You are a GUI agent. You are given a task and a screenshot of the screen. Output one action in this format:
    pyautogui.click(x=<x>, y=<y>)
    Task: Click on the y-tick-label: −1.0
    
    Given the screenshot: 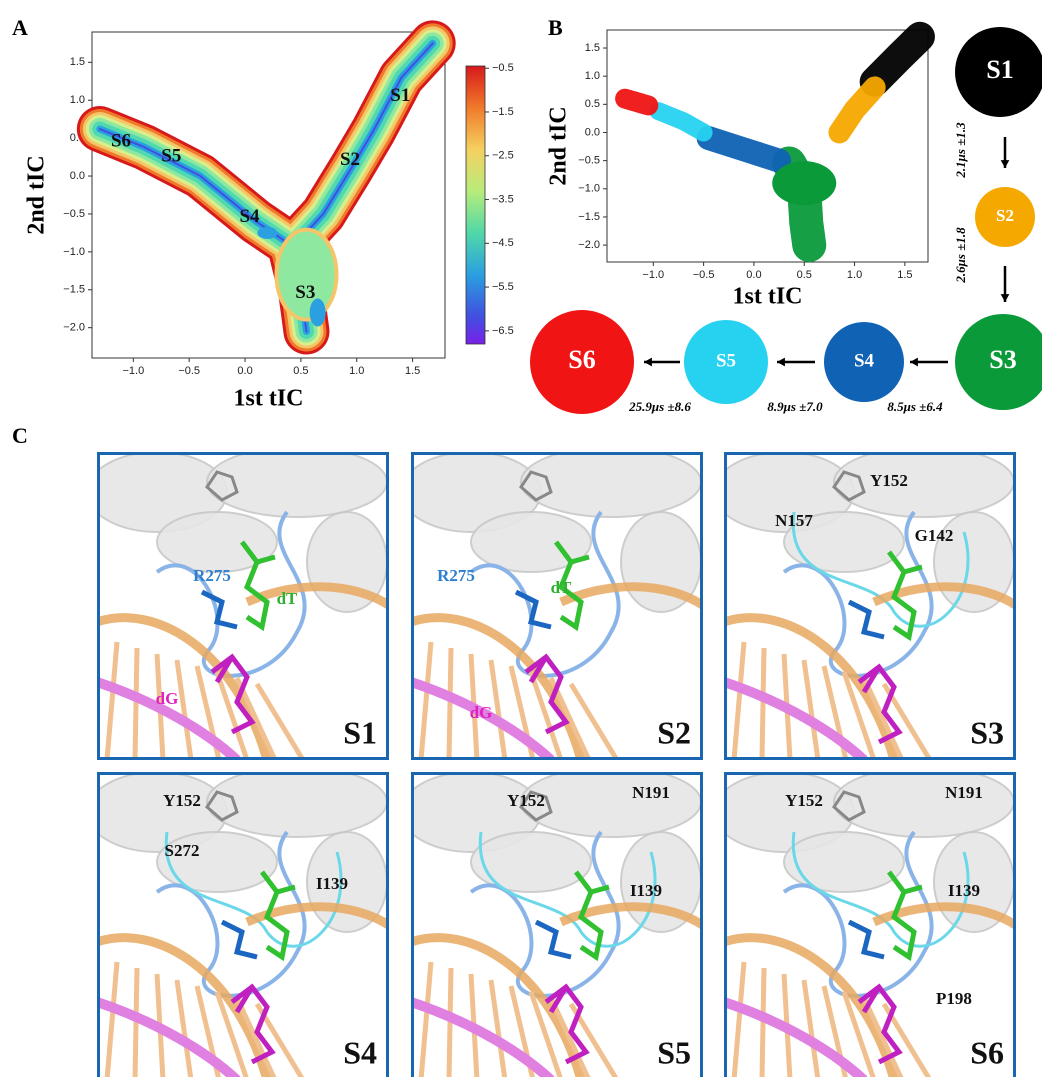 What is the action you would take?
    pyautogui.click(x=74, y=252)
    